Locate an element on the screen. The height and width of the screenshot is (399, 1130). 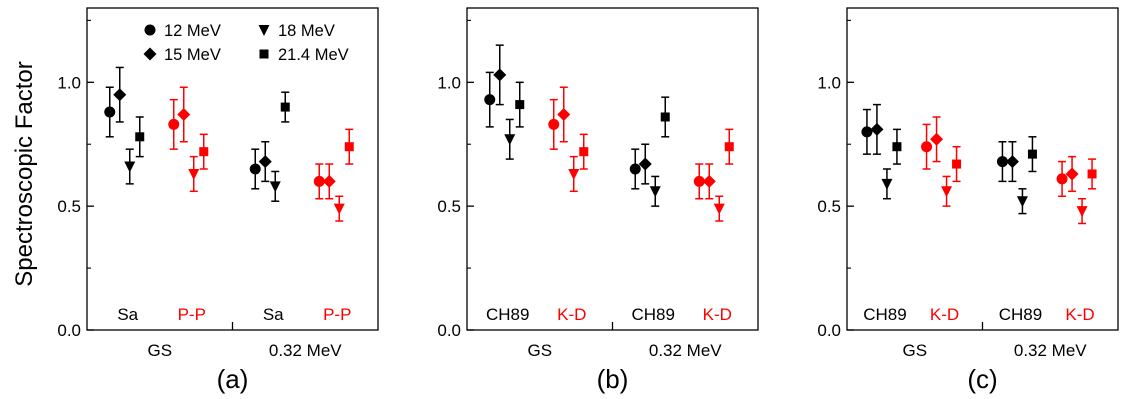
panel-label: (c) is located at coordinates (982, 379).